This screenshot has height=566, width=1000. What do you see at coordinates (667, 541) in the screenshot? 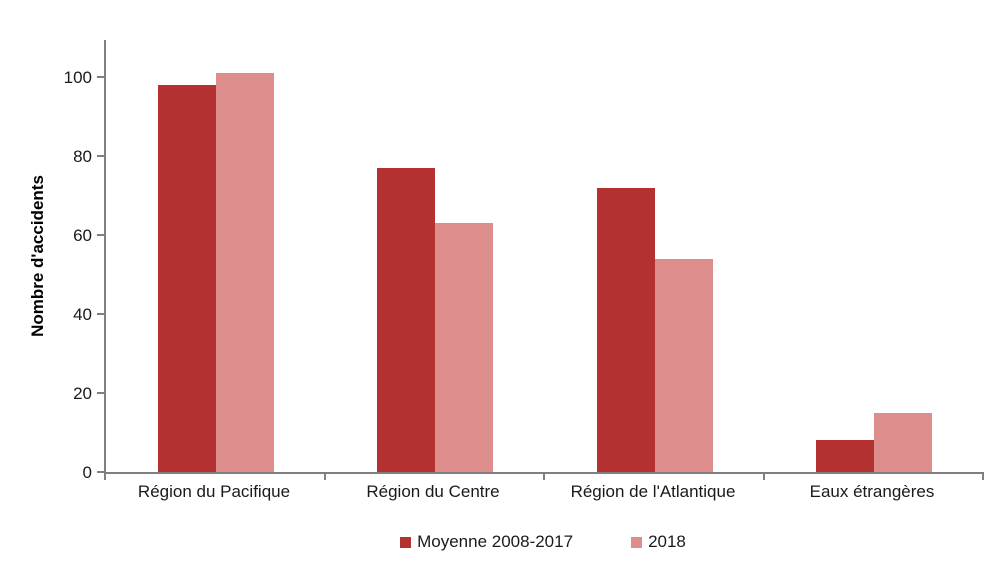
I see `legend-label: 2018` at bounding box center [667, 541].